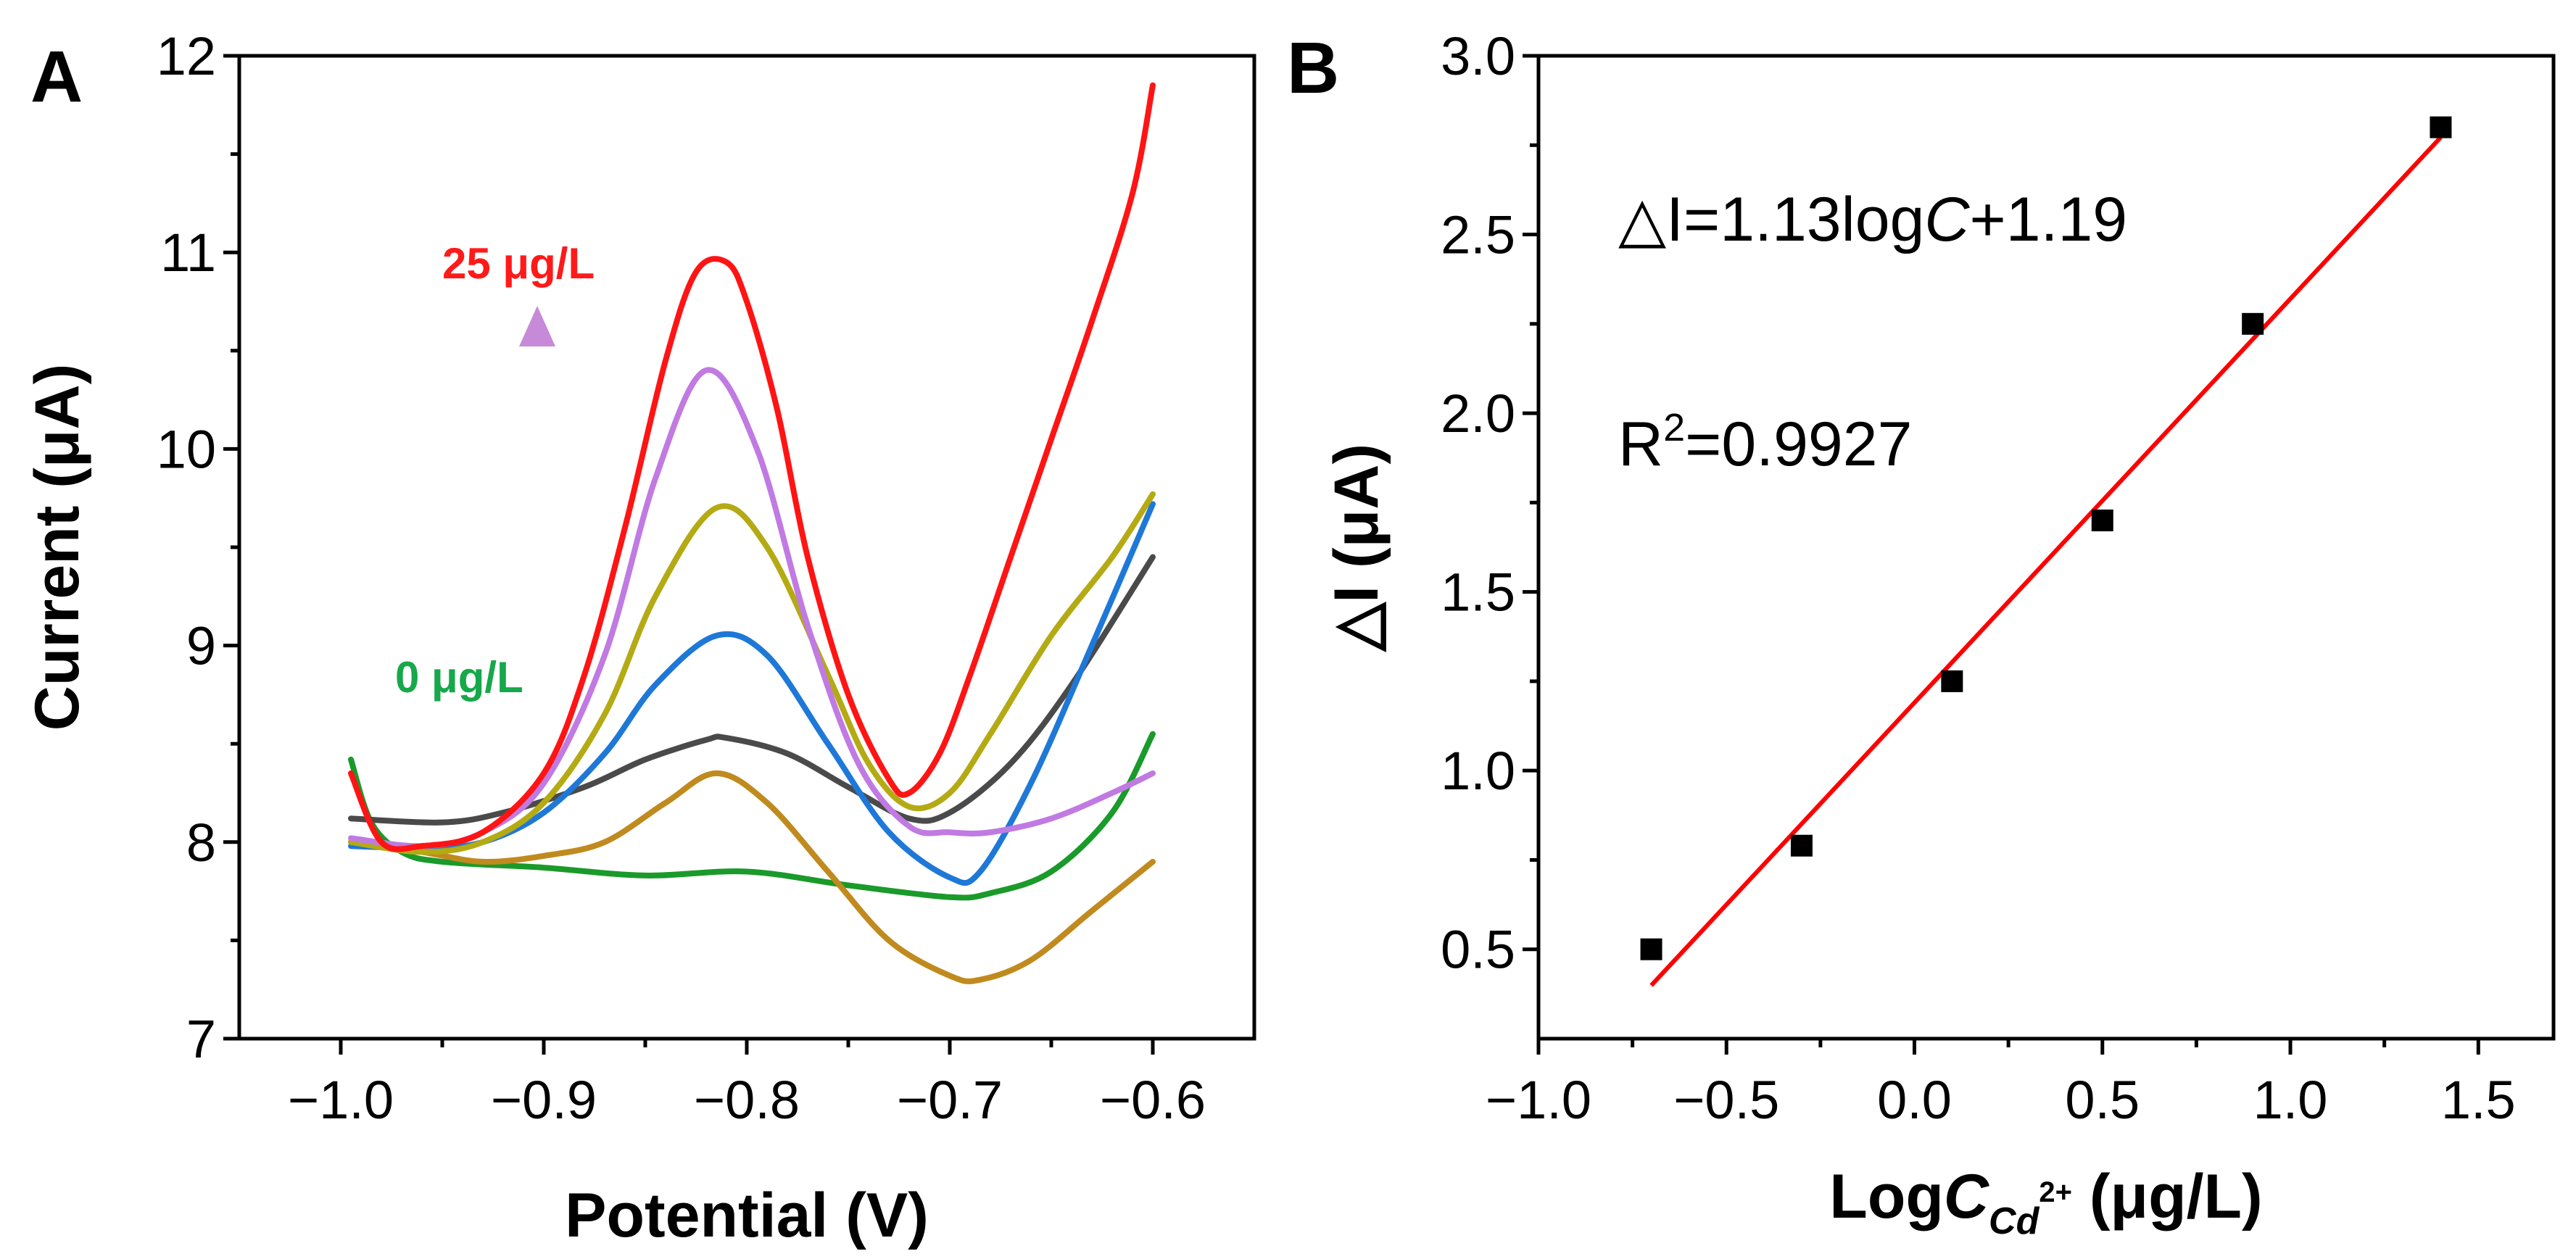 Image resolution: width=2576 pixels, height=1259 pixels. Describe the element at coordinates (1539, 1100) in the screenshot. I see `chart-b-xtick-label: −1.0` at that location.